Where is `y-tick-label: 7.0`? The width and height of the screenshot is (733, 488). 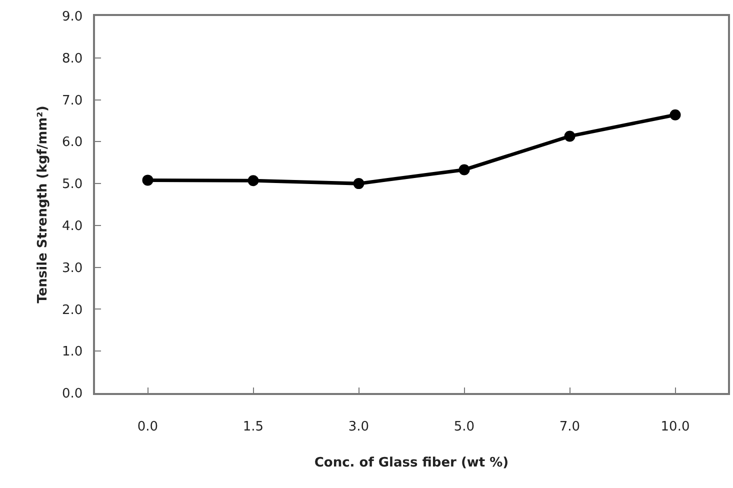
y-tick-label: 7.0 is located at coordinates (72, 100).